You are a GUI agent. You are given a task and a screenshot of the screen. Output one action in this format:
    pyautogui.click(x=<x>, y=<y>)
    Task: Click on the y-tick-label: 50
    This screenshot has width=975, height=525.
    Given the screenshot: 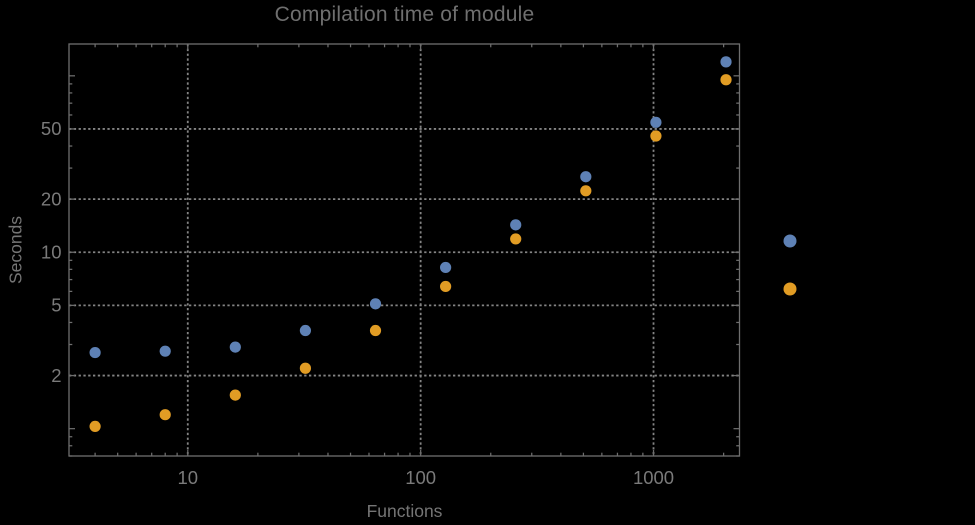 What is the action you would take?
    pyautogui.click(x=51, y=128)
    